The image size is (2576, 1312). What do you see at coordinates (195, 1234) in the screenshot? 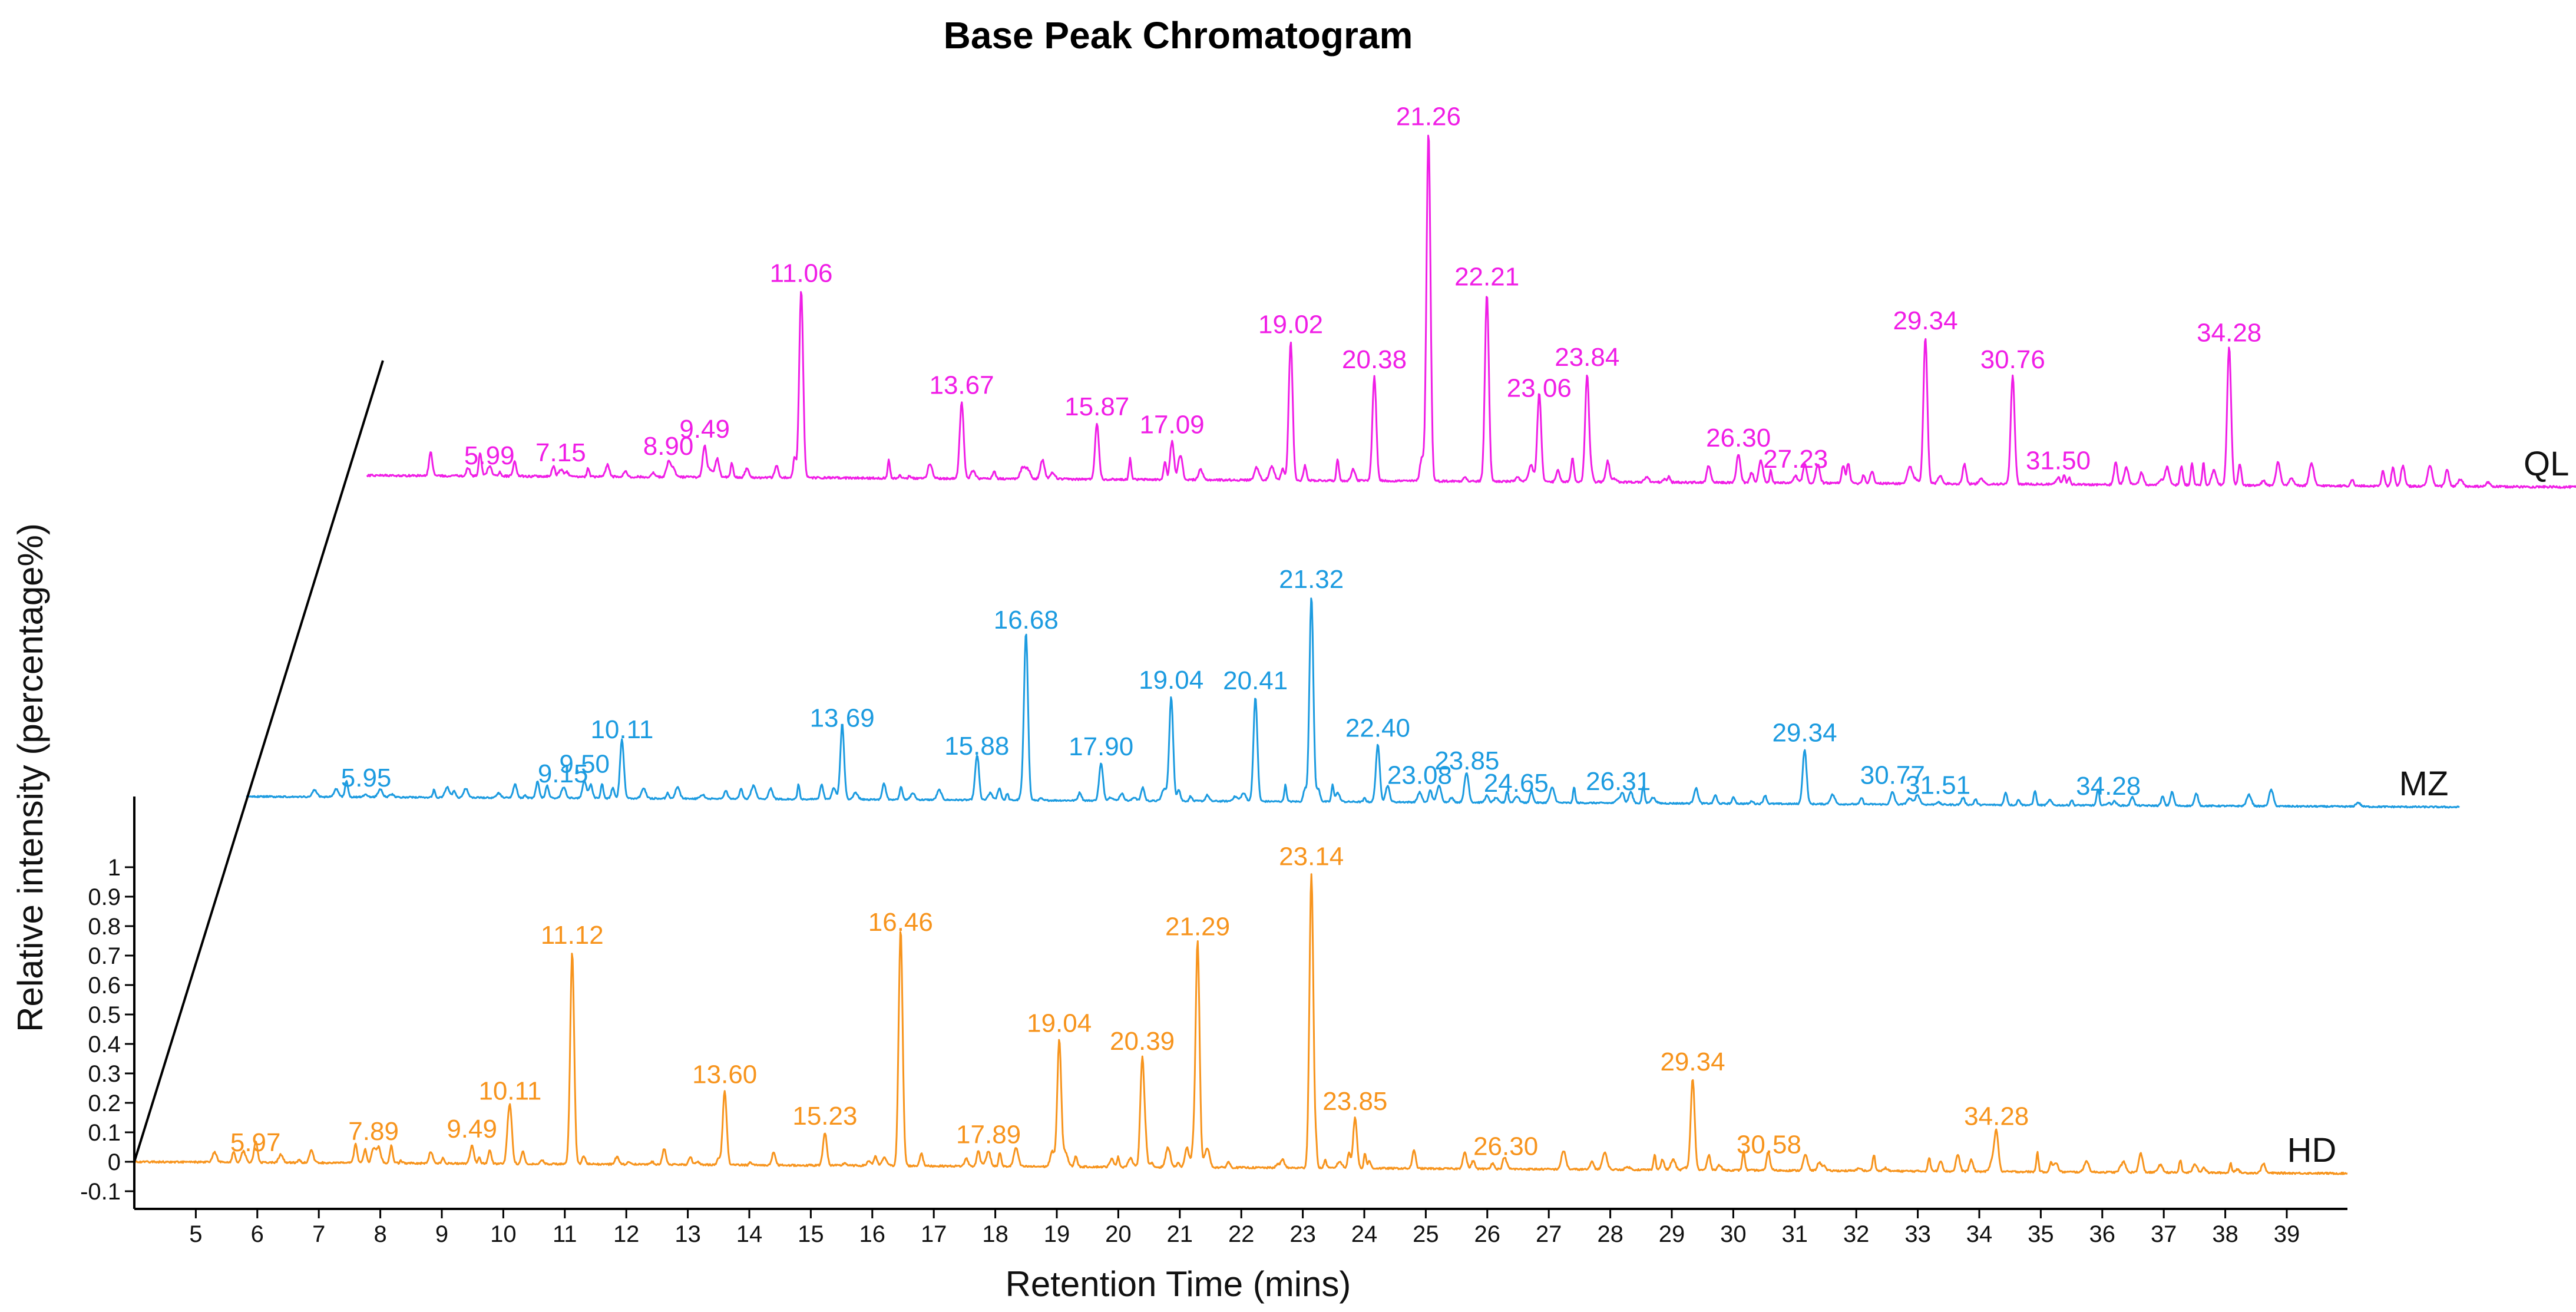
I see `x-tick-label: 5` at bounding box center [195, 1234].